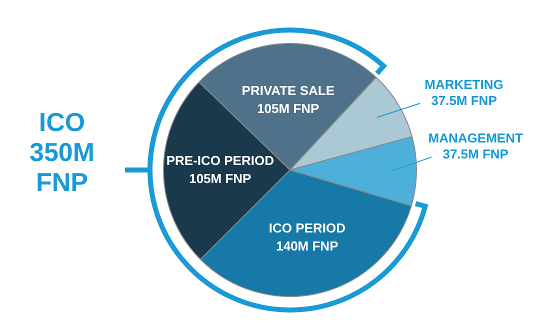 Image resolution: width=550 pixels, height=332 pixels. I want to click on text: ICO 350M FNP, so click(62, 152).